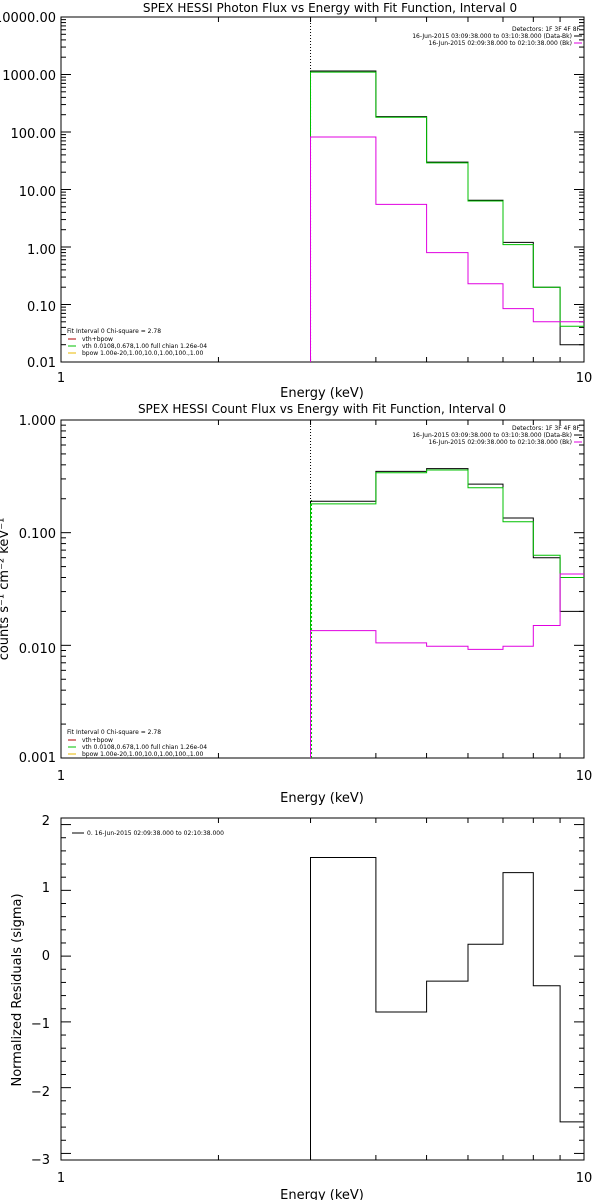 This screenshot has height=1204, width=600. What do you see at coordinates (546, 29) in the screenshot?
I see `photon-detectors-text: Detectors: 1F 3F 4F 8F` at bounding box center [546, 29].